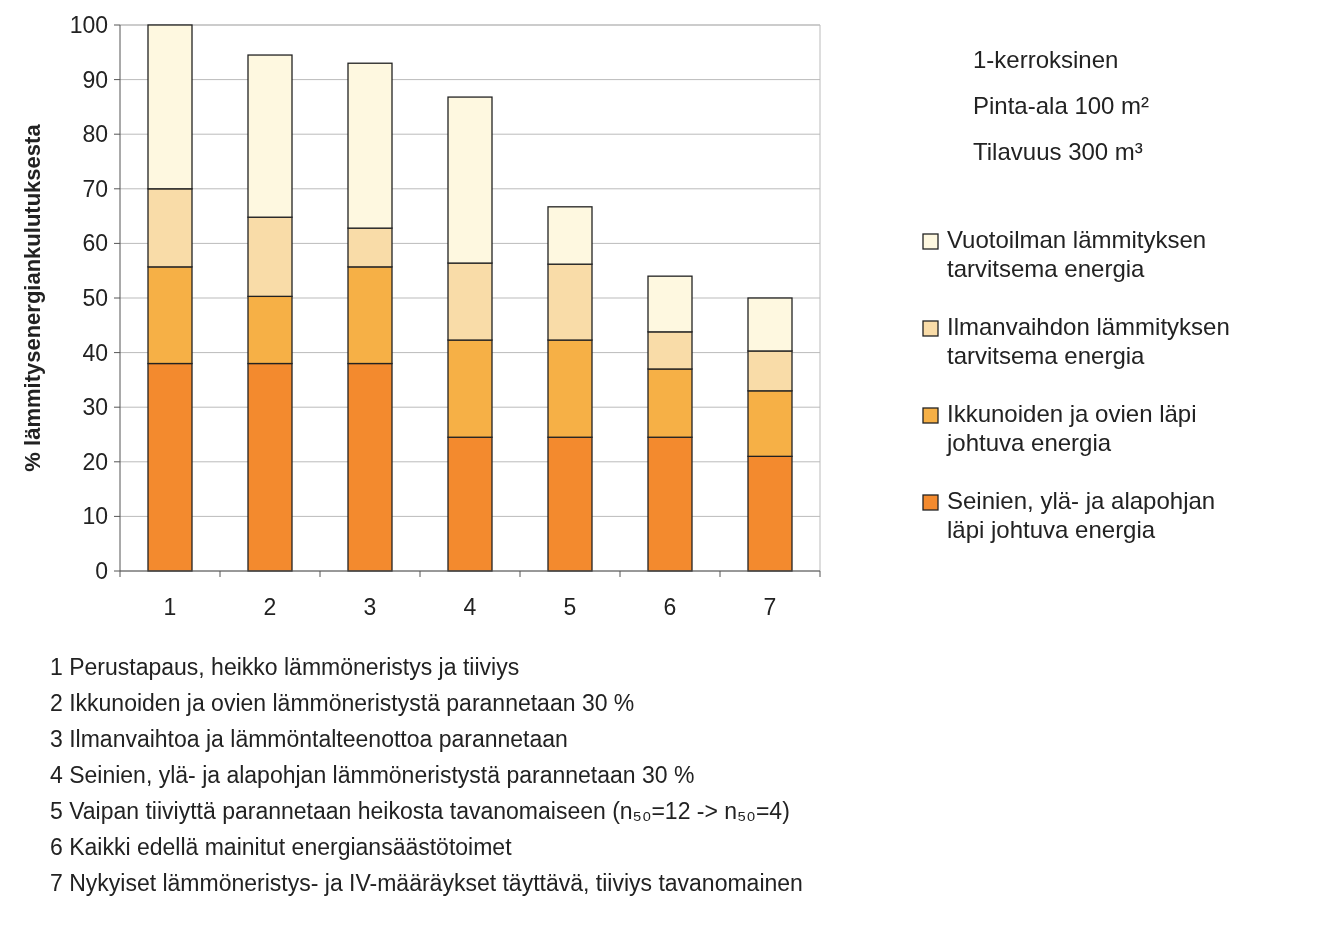 The height and width of the screenshot is (927, 1322). Describe the element at coordinates (95, 516) in the screenshot. I see `y-tick-label: 10` at that location.